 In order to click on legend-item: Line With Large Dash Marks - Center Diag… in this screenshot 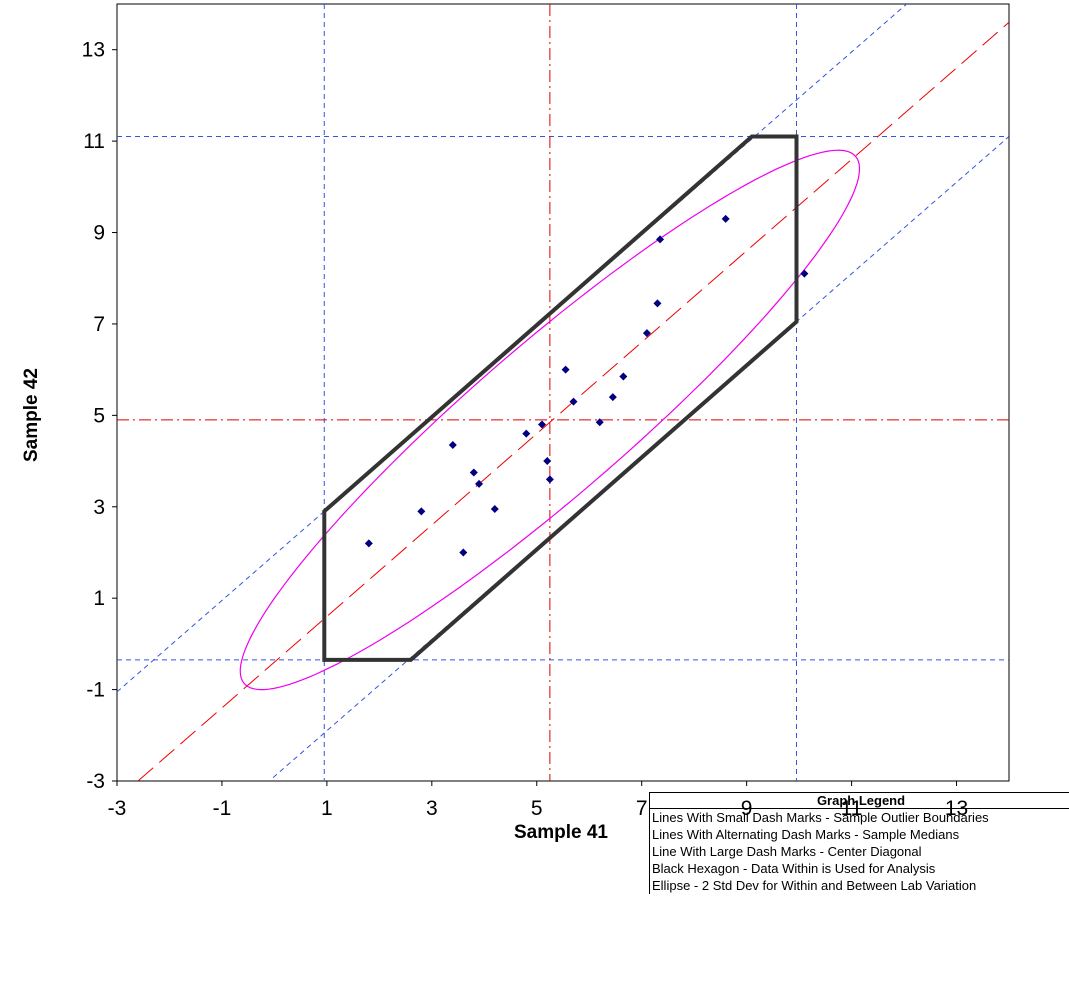, I will do `click(787, 851)`.